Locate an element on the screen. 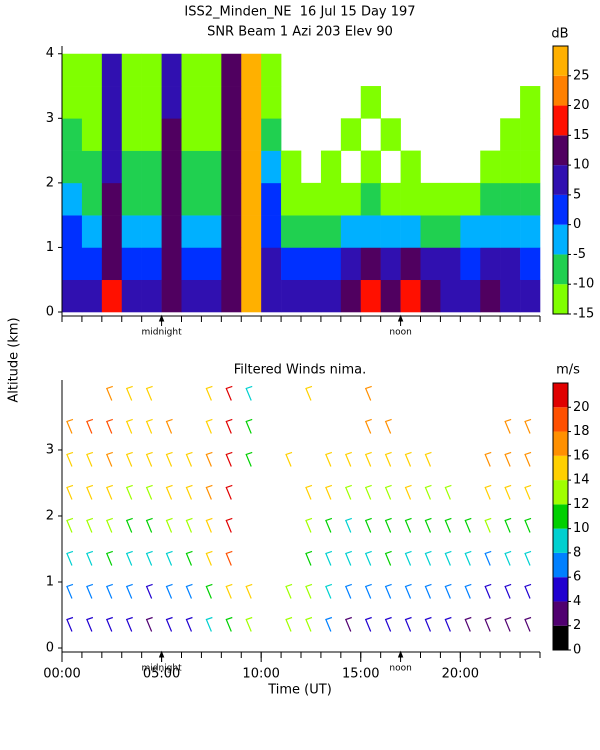 This screenshot has height=750, width=600. panel-title: Filtered Winds nima. is located at coordinates (300, 370).